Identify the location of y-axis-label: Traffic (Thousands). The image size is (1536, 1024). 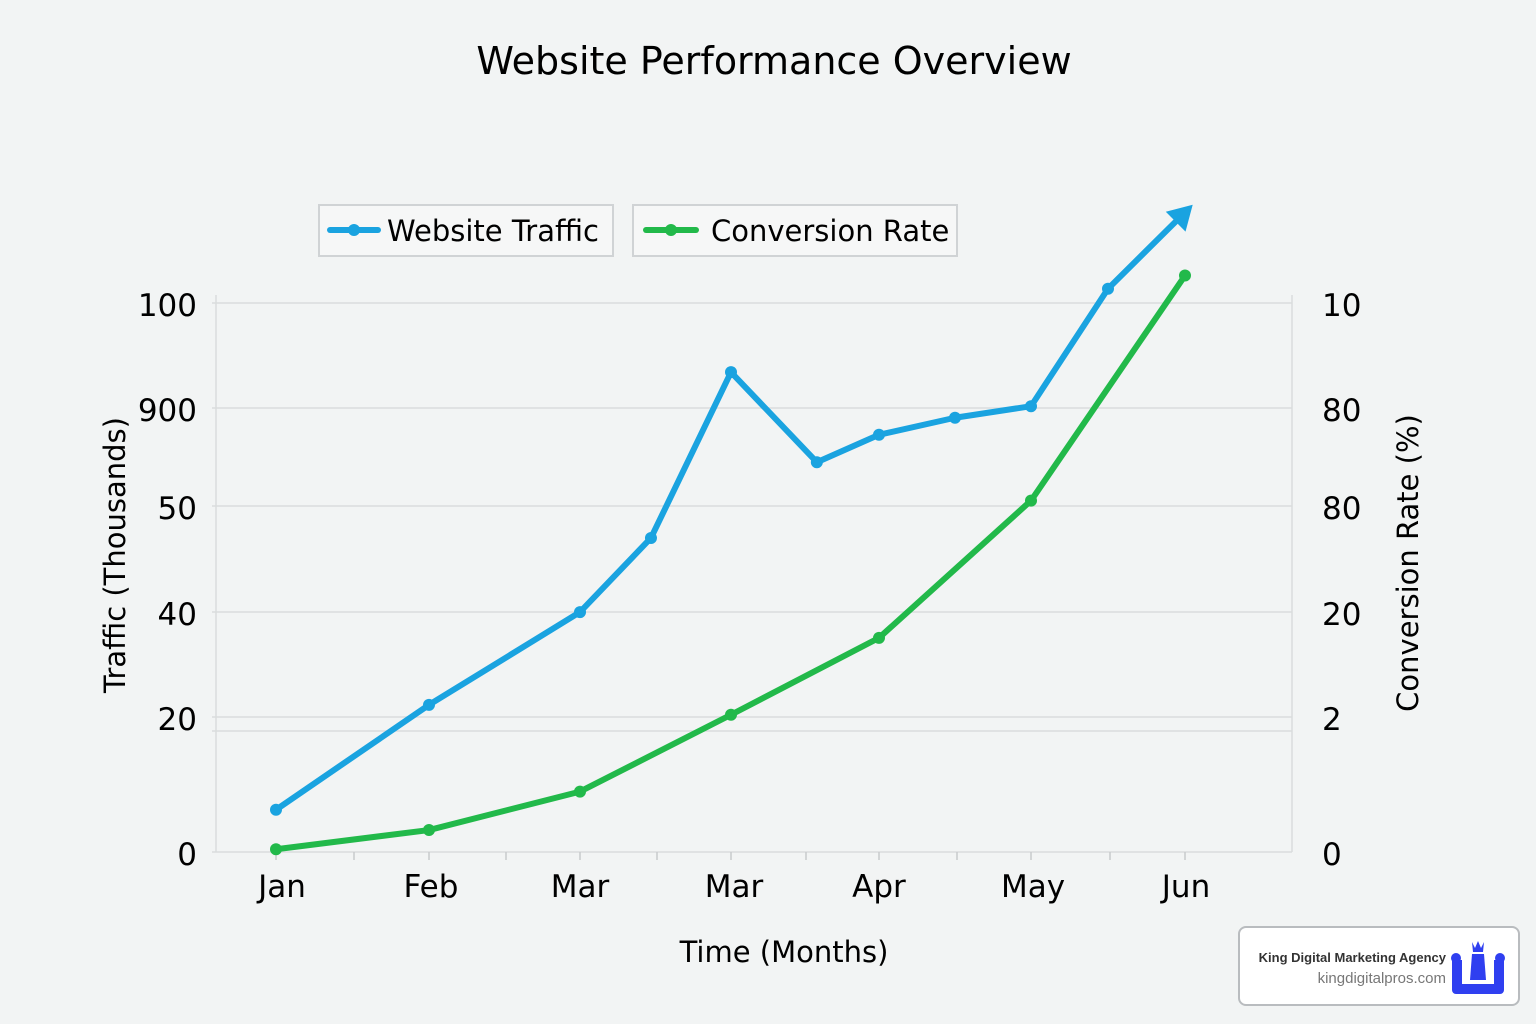
(115, 555).